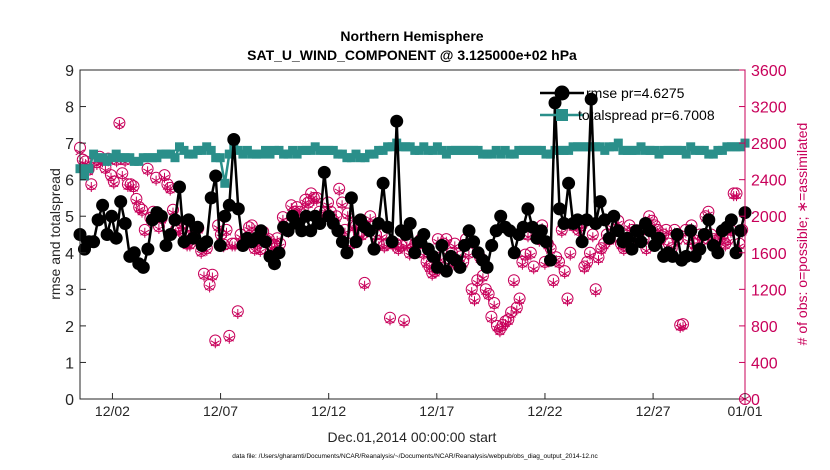  Describe the element at coordinates (112, 411) in the screenshot. I see `x-tick-label: 12/02` at that location.